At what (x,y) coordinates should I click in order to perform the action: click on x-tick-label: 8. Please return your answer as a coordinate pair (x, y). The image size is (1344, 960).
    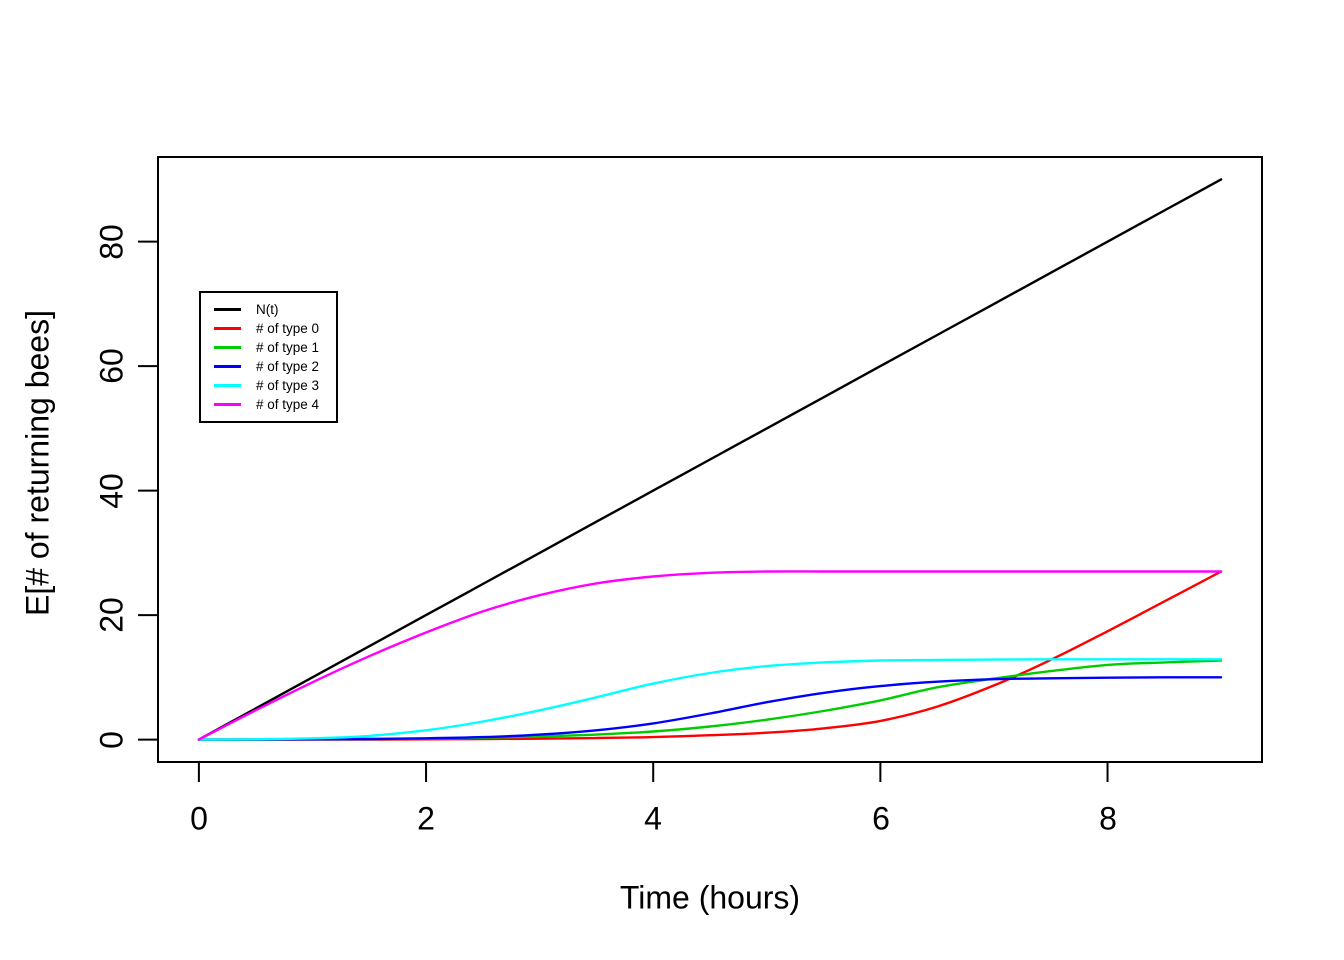
    Looking at the image, I should click on (1108, 818).